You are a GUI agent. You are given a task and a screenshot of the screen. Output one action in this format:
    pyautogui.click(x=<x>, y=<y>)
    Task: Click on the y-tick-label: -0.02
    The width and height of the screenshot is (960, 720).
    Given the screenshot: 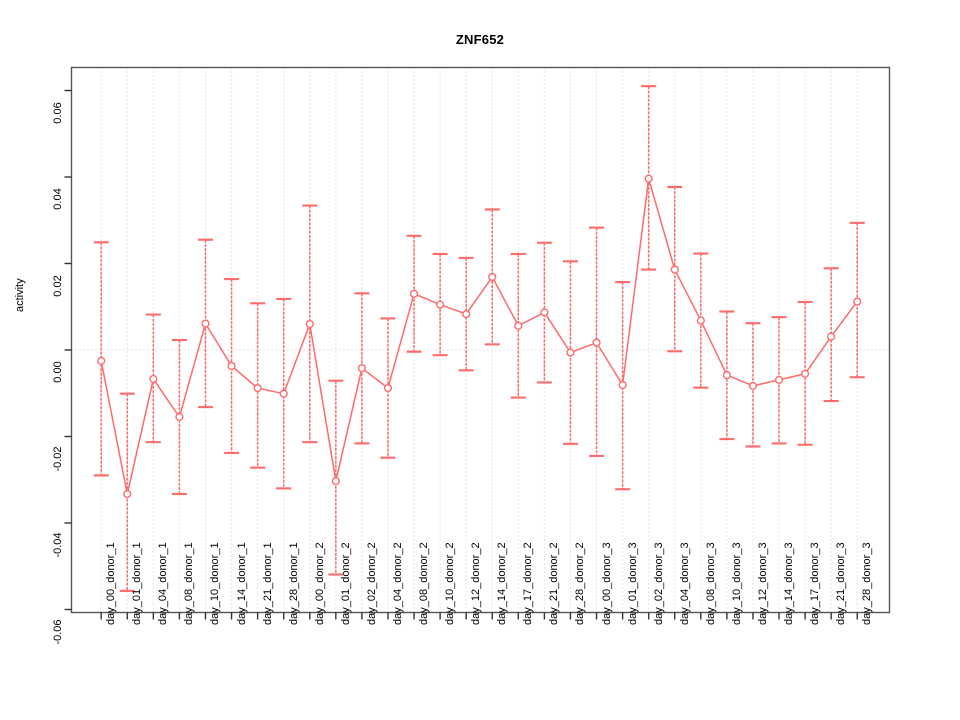 What is the action you would take?
    pyautogui.click(x=58, y=458)
    